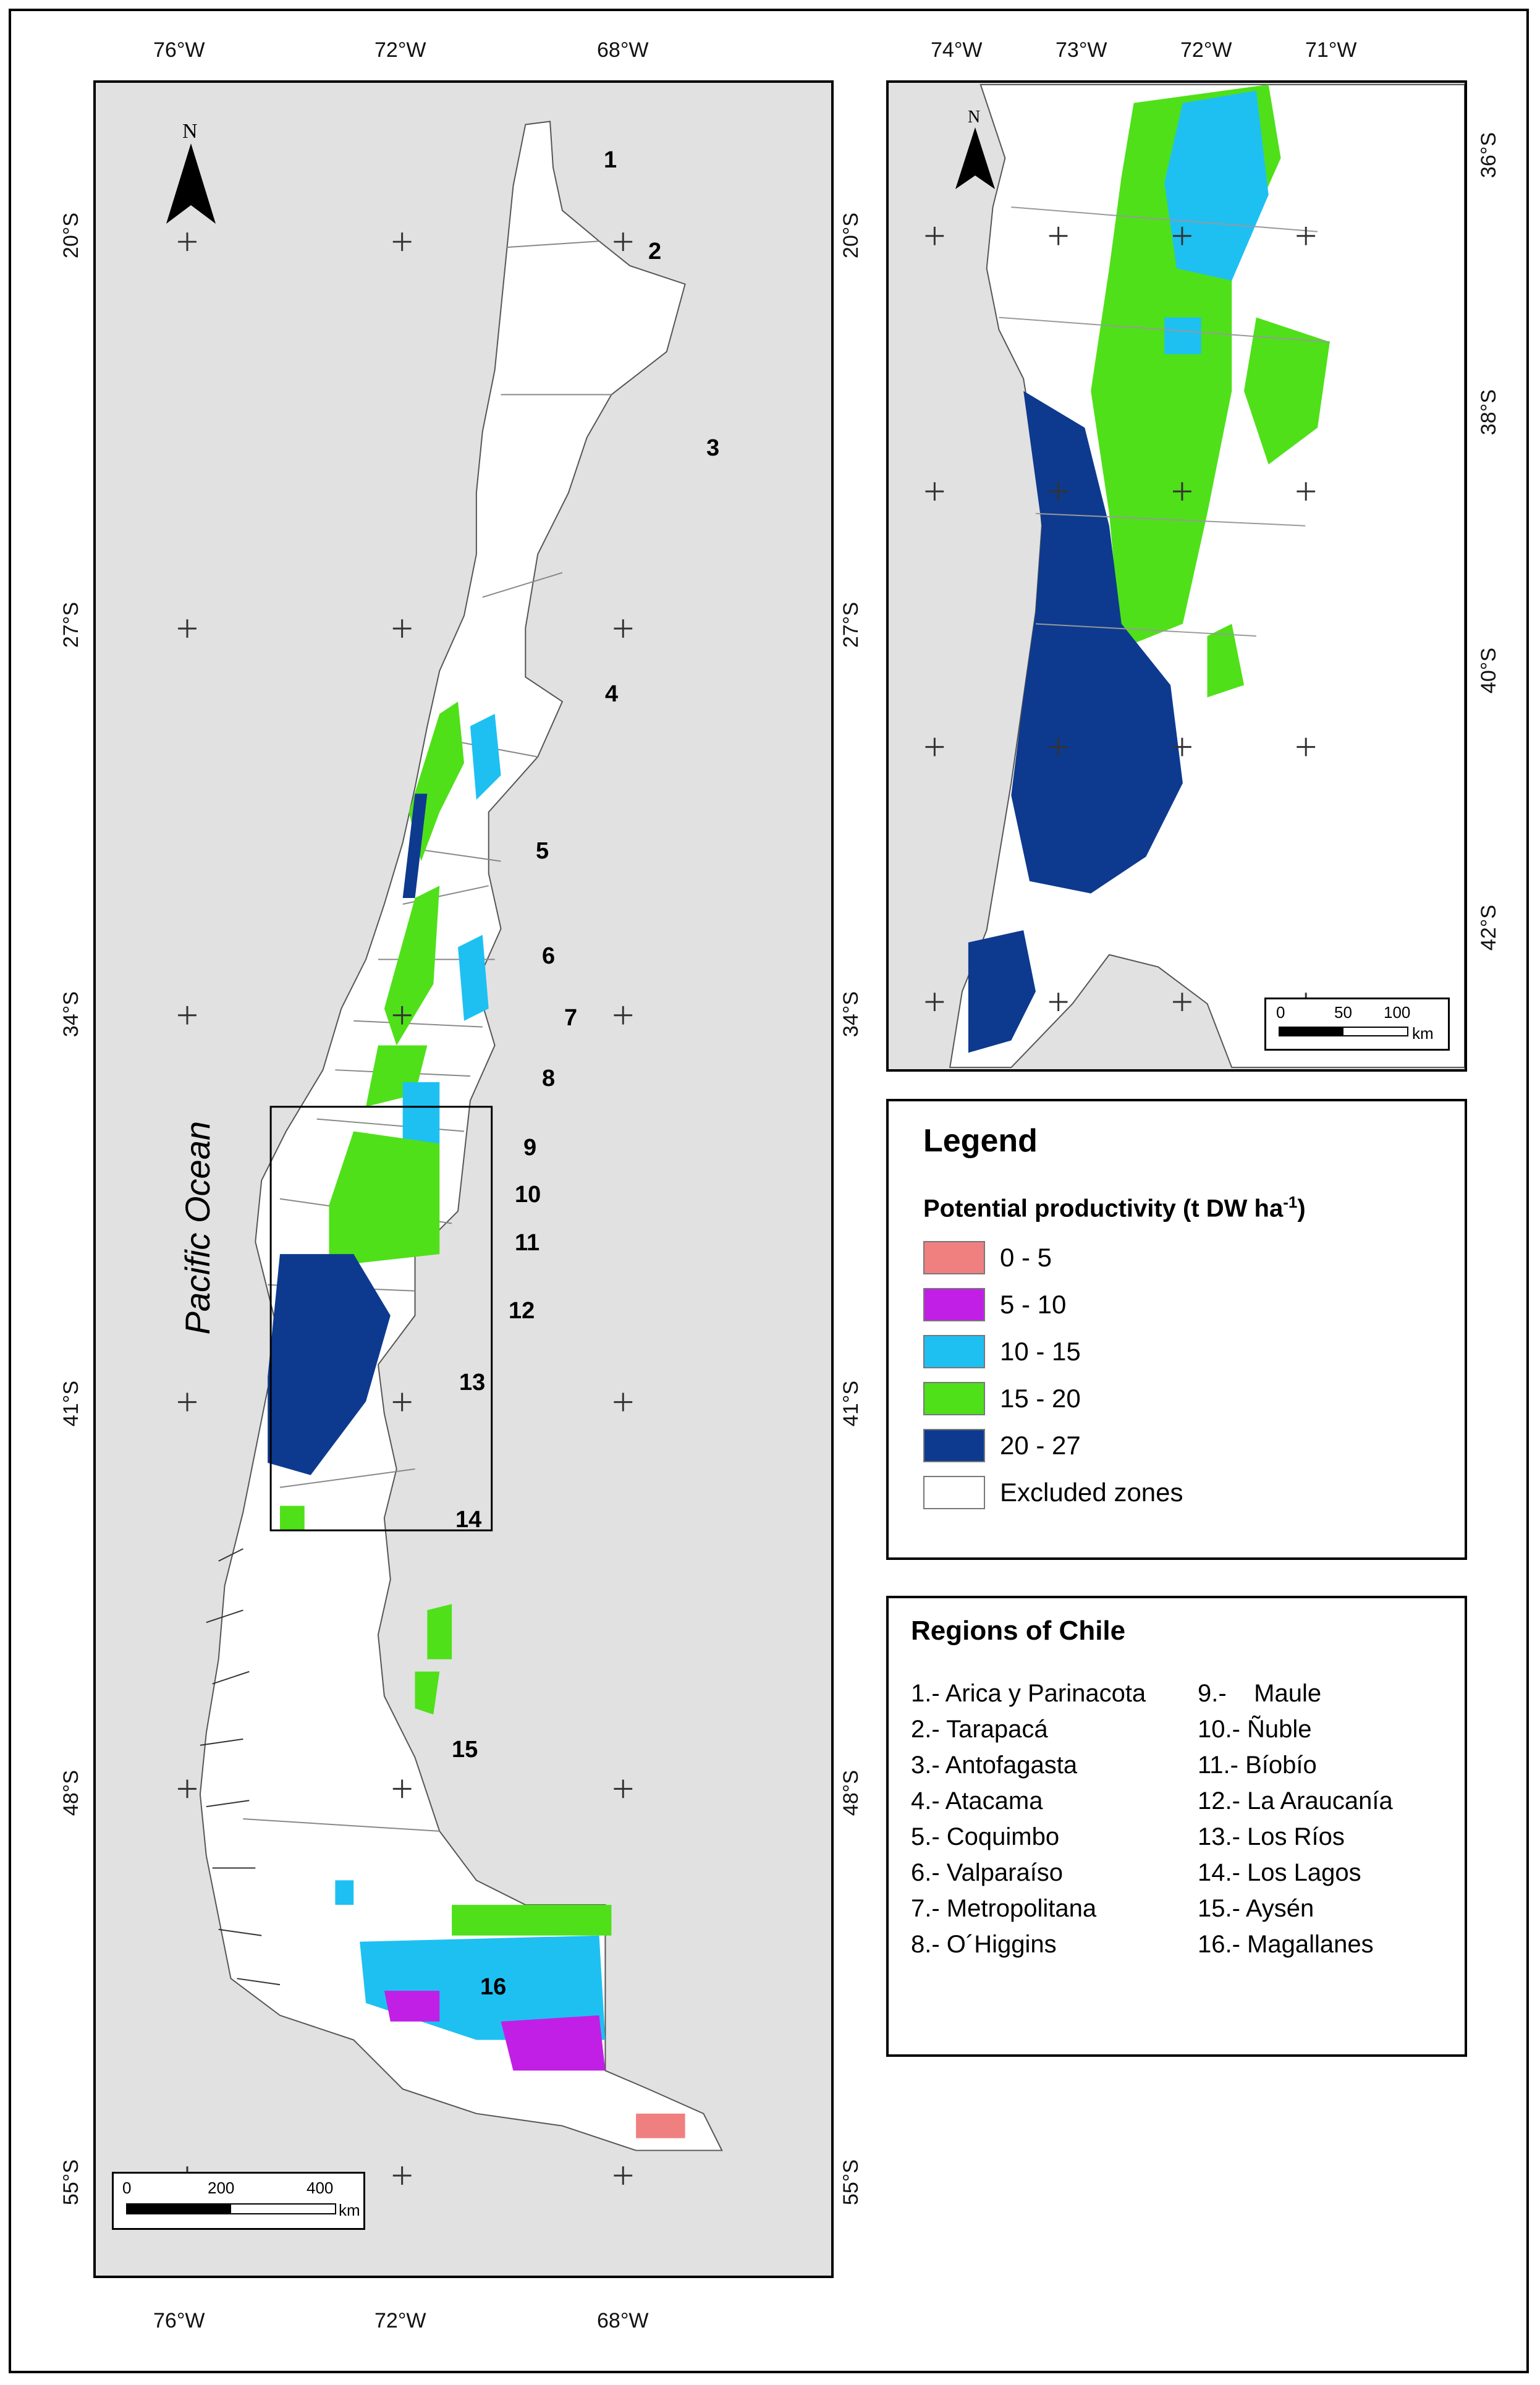 The image size is (1540, 2385). I want to click on inset-north-arrow: N, so click(975, 151).